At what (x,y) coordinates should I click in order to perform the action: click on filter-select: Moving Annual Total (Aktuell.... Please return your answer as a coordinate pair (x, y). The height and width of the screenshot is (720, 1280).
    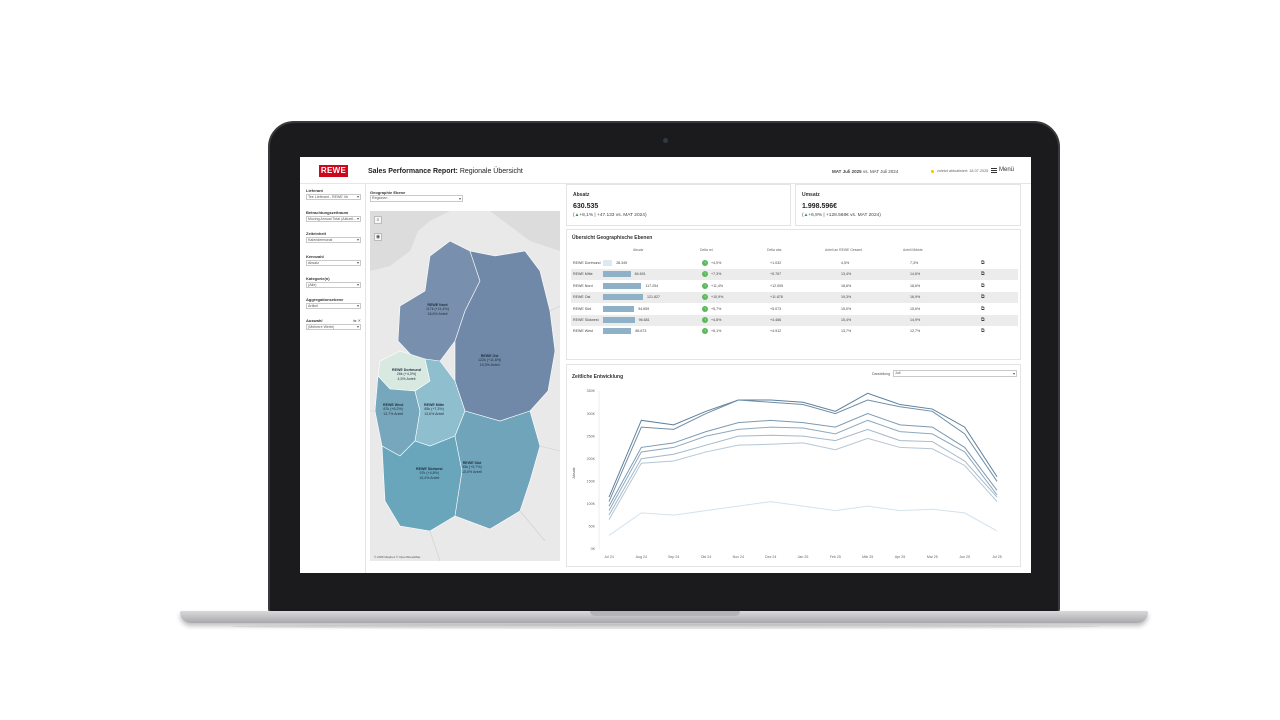
    Looking at the image, I should click on (333, 219).